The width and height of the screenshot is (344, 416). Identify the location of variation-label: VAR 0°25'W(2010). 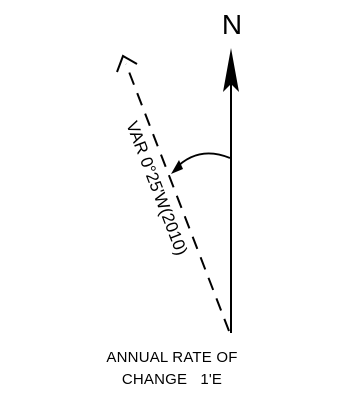
(156, 188).